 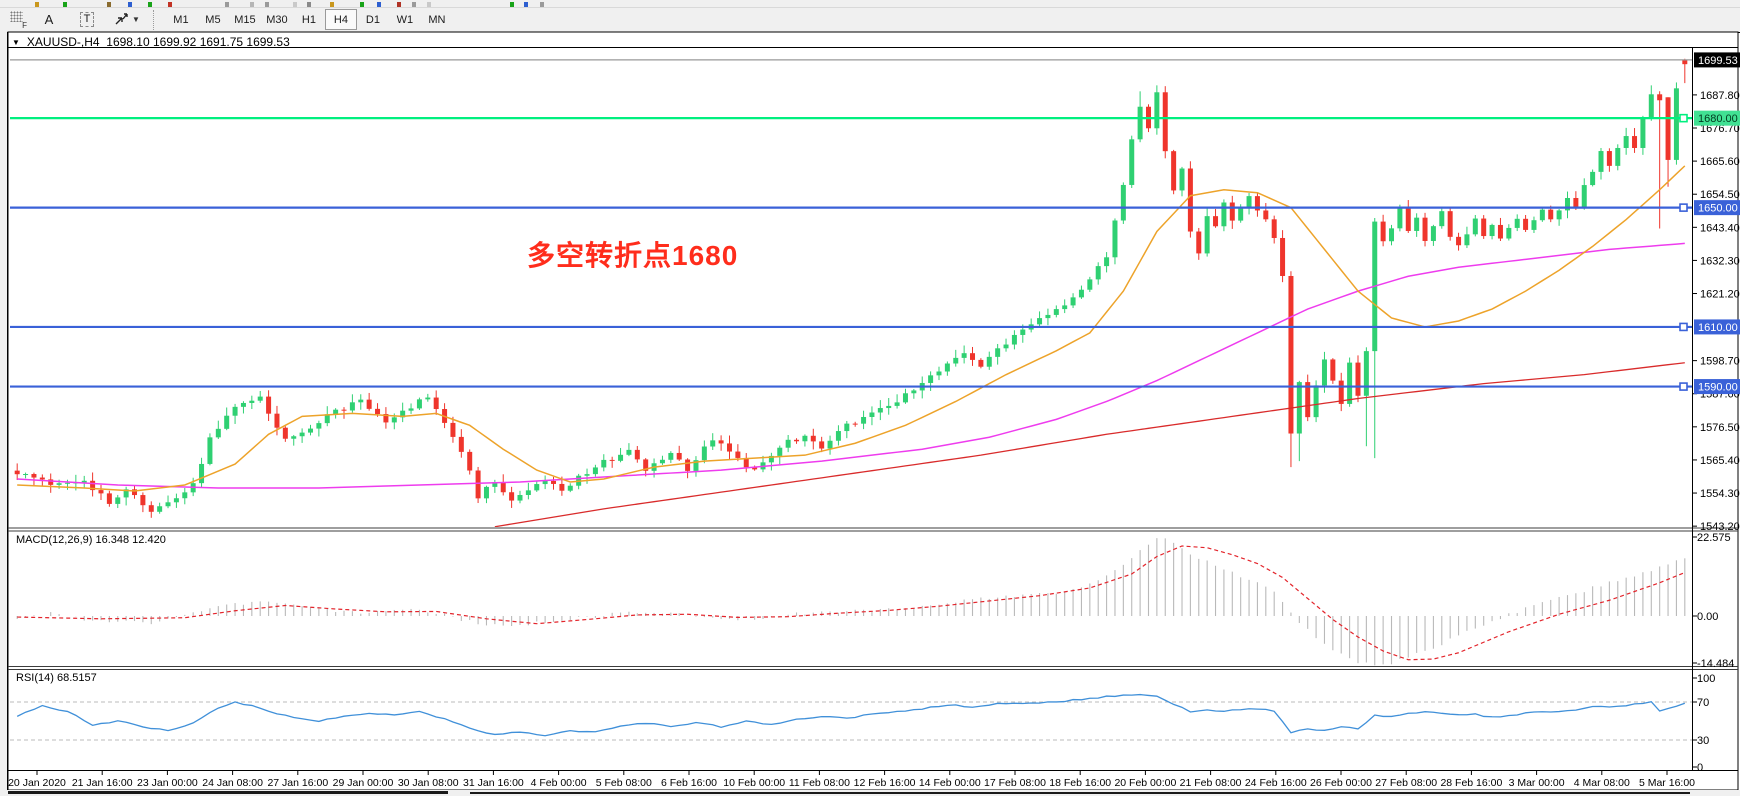 I want to click on timeframe-button-M5: M5, so click(x=213, y=19).